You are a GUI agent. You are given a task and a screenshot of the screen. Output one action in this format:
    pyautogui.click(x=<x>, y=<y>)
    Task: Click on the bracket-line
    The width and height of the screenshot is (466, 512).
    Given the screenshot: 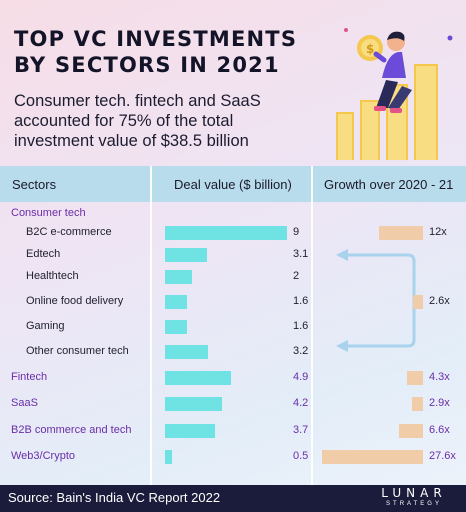 What is the action you would take?
    pyautogui.click(x=381, y=300)
    